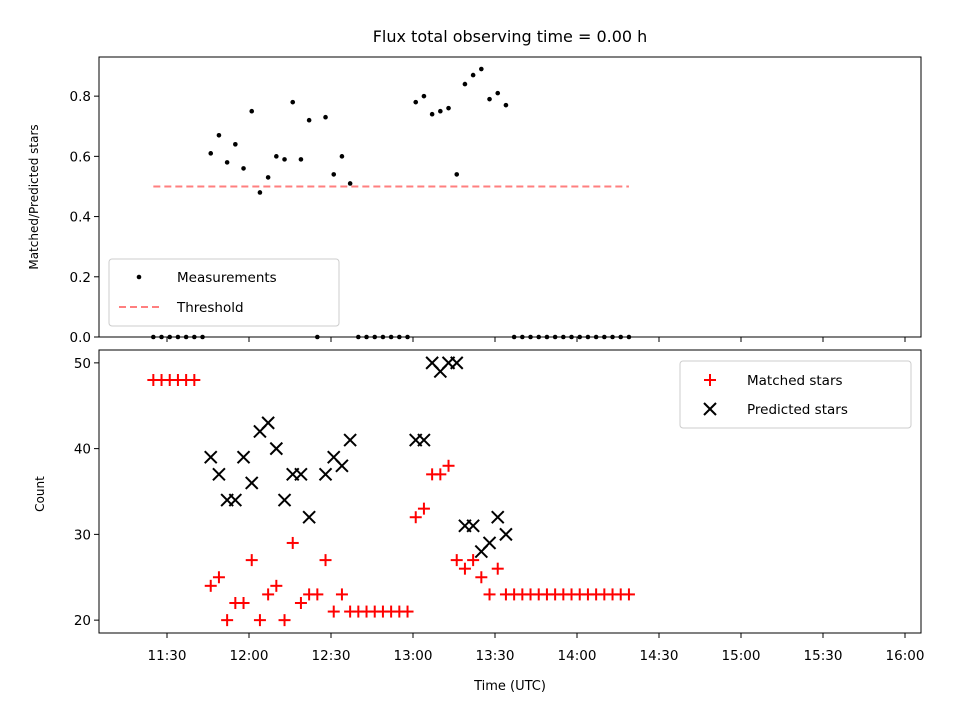  I want to click on x-tick-label: 14:30, so click(659, 656).